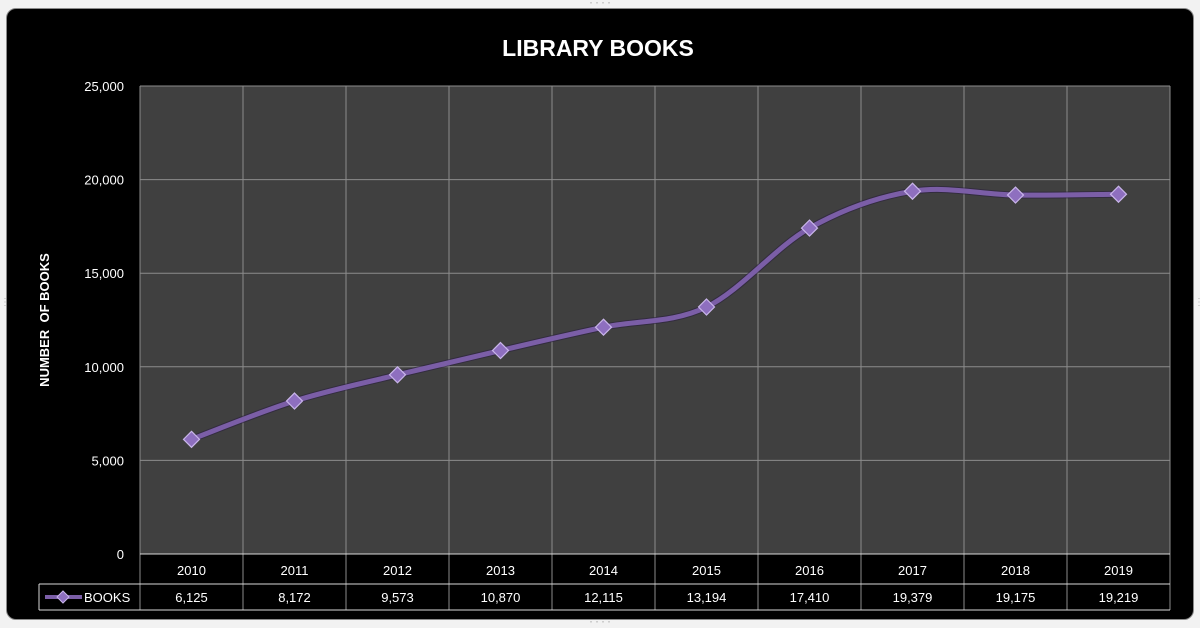  Describe the element at coordinates (294, 597) in the screenshot. I see `table-value: 8,172` at that location.